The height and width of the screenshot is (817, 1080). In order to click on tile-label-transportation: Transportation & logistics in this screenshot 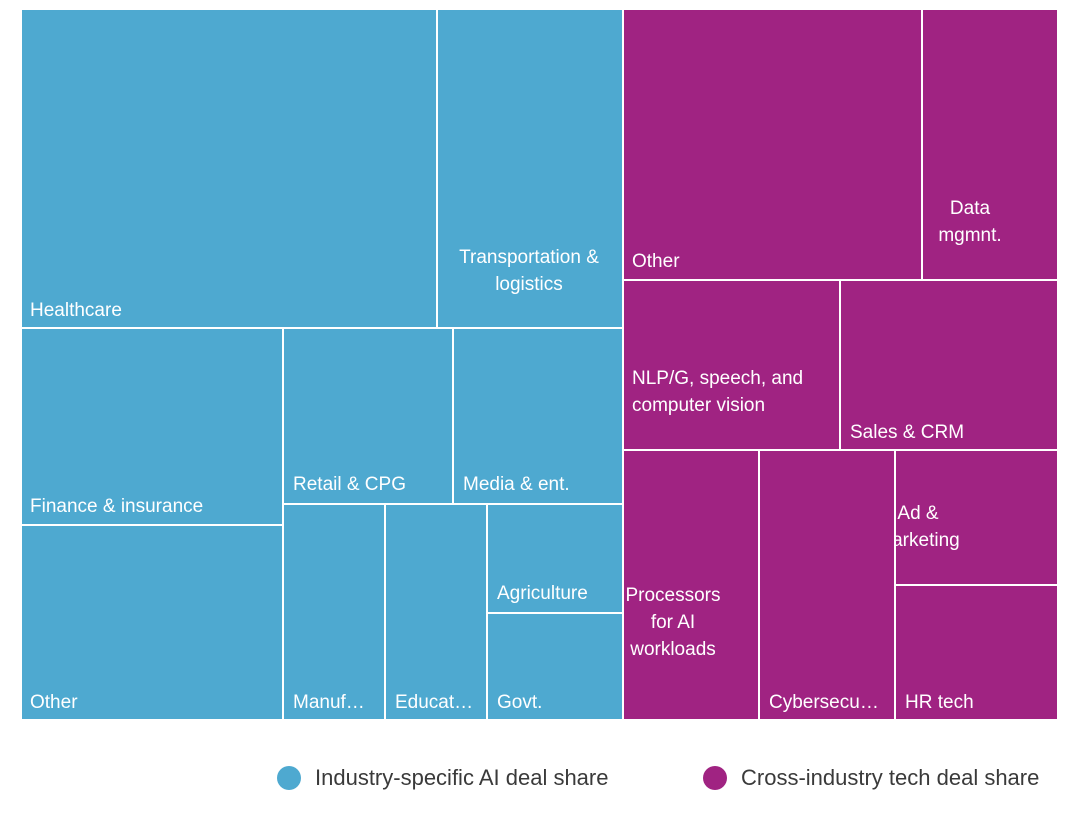, I will do `click(529, 271)`.